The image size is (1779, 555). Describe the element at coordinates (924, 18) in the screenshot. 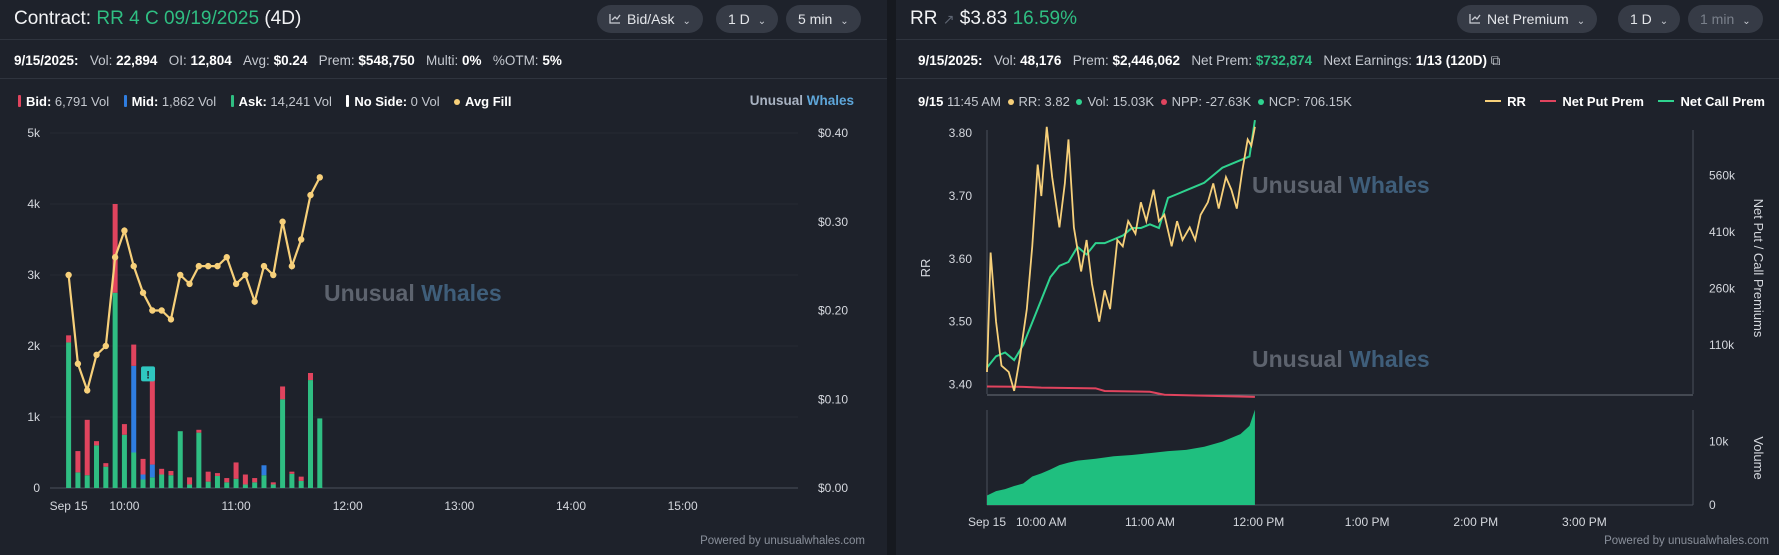

I see `ticker-symbol: RR` at that location.